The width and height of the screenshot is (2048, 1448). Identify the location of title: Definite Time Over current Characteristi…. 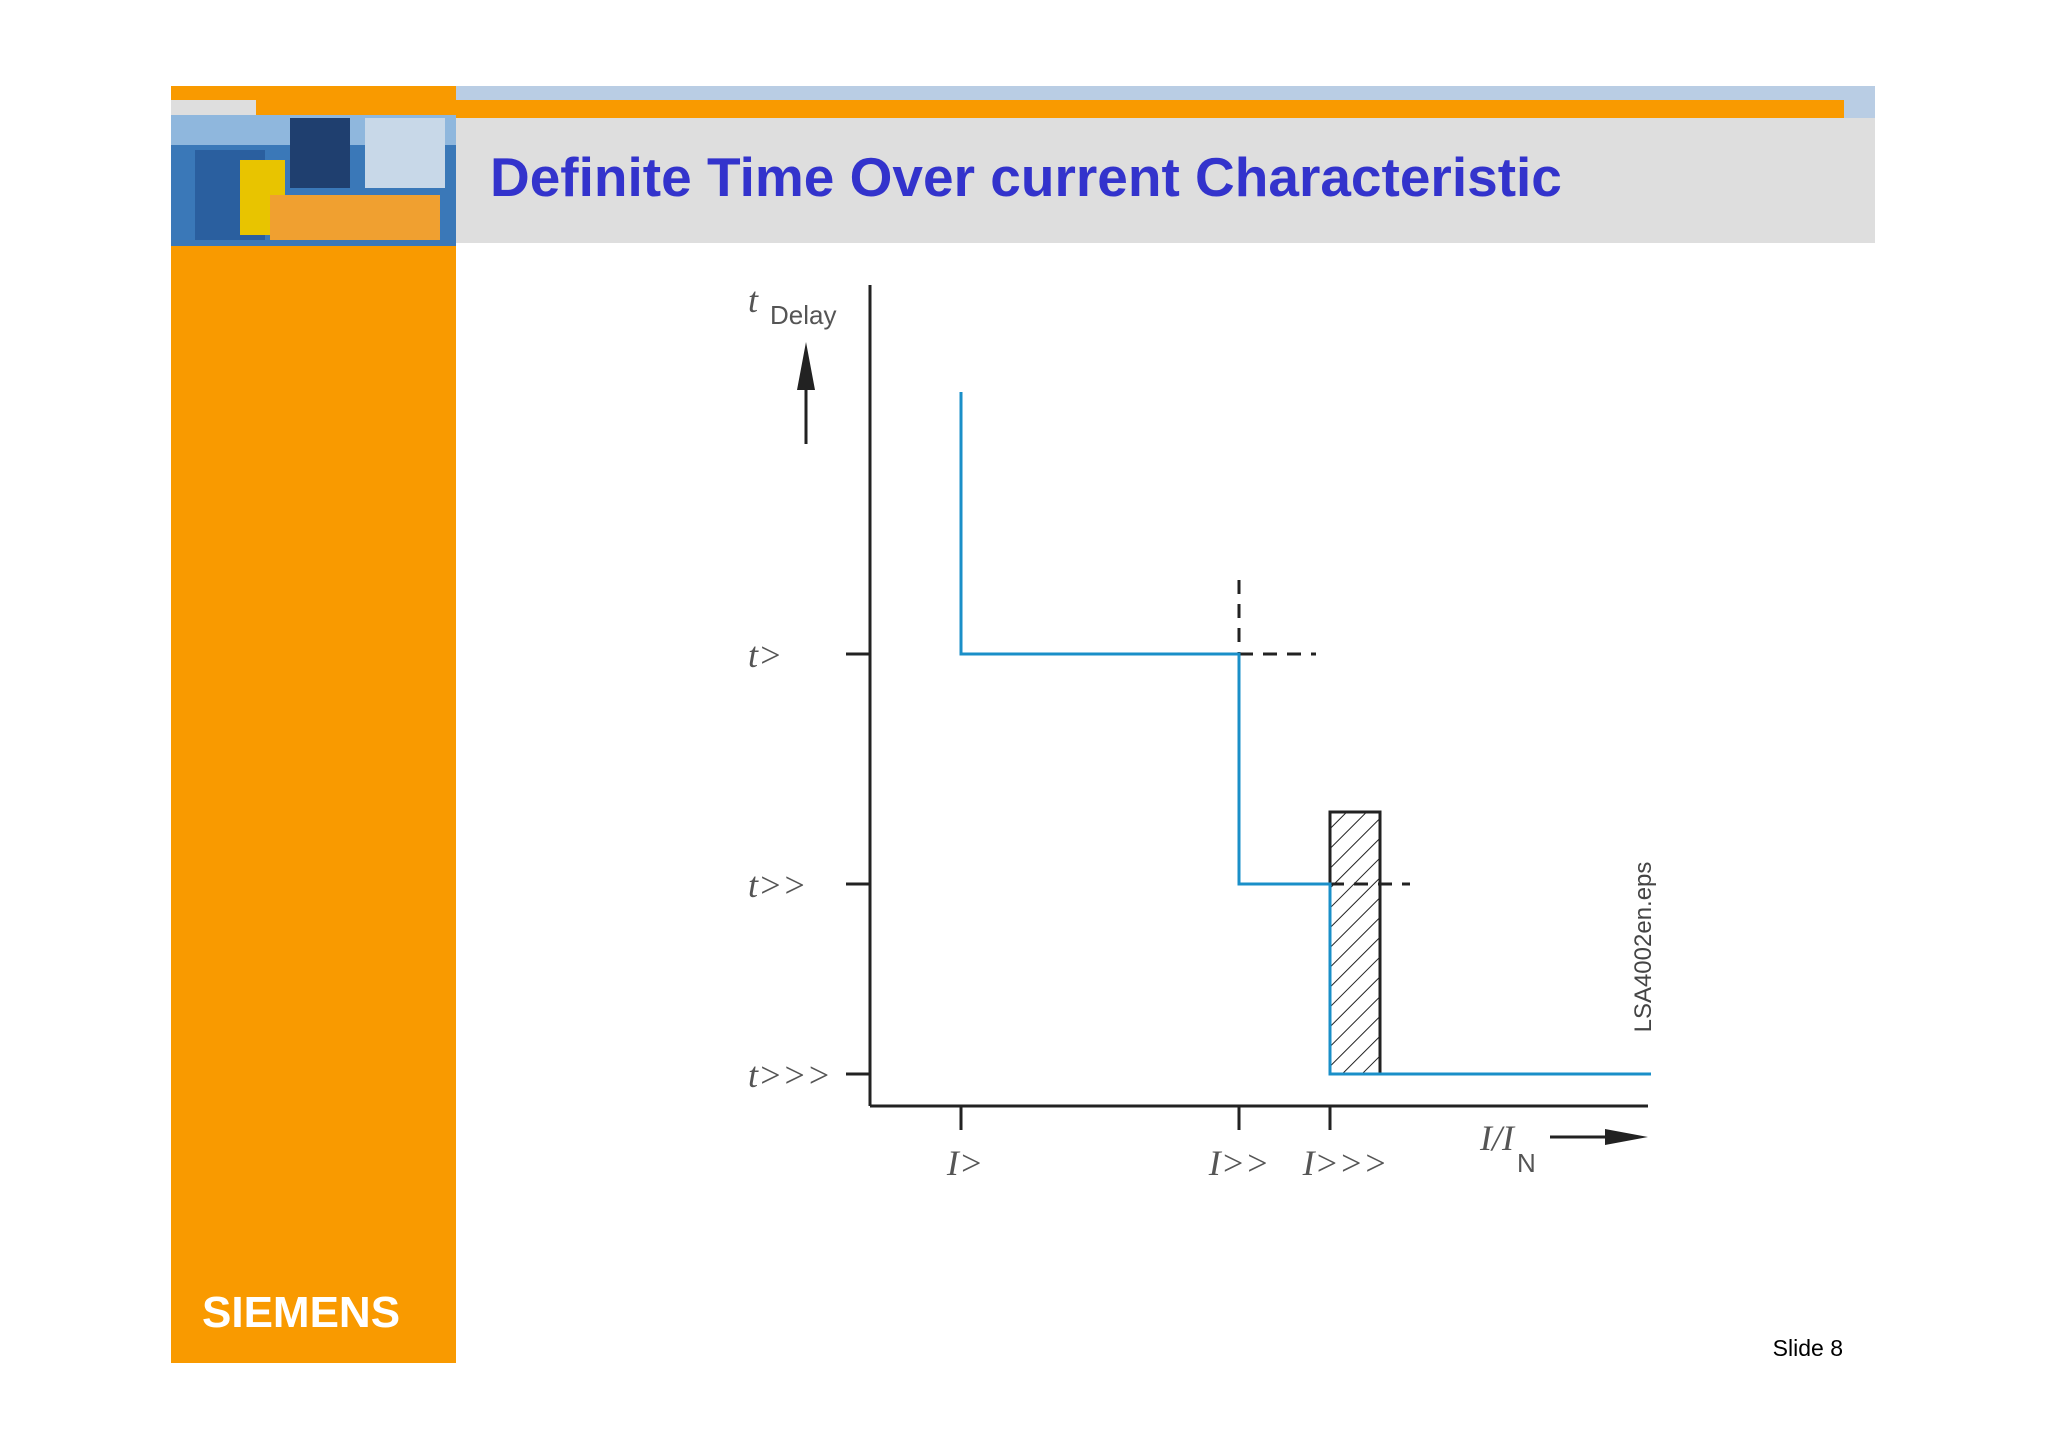
(1026, 177).